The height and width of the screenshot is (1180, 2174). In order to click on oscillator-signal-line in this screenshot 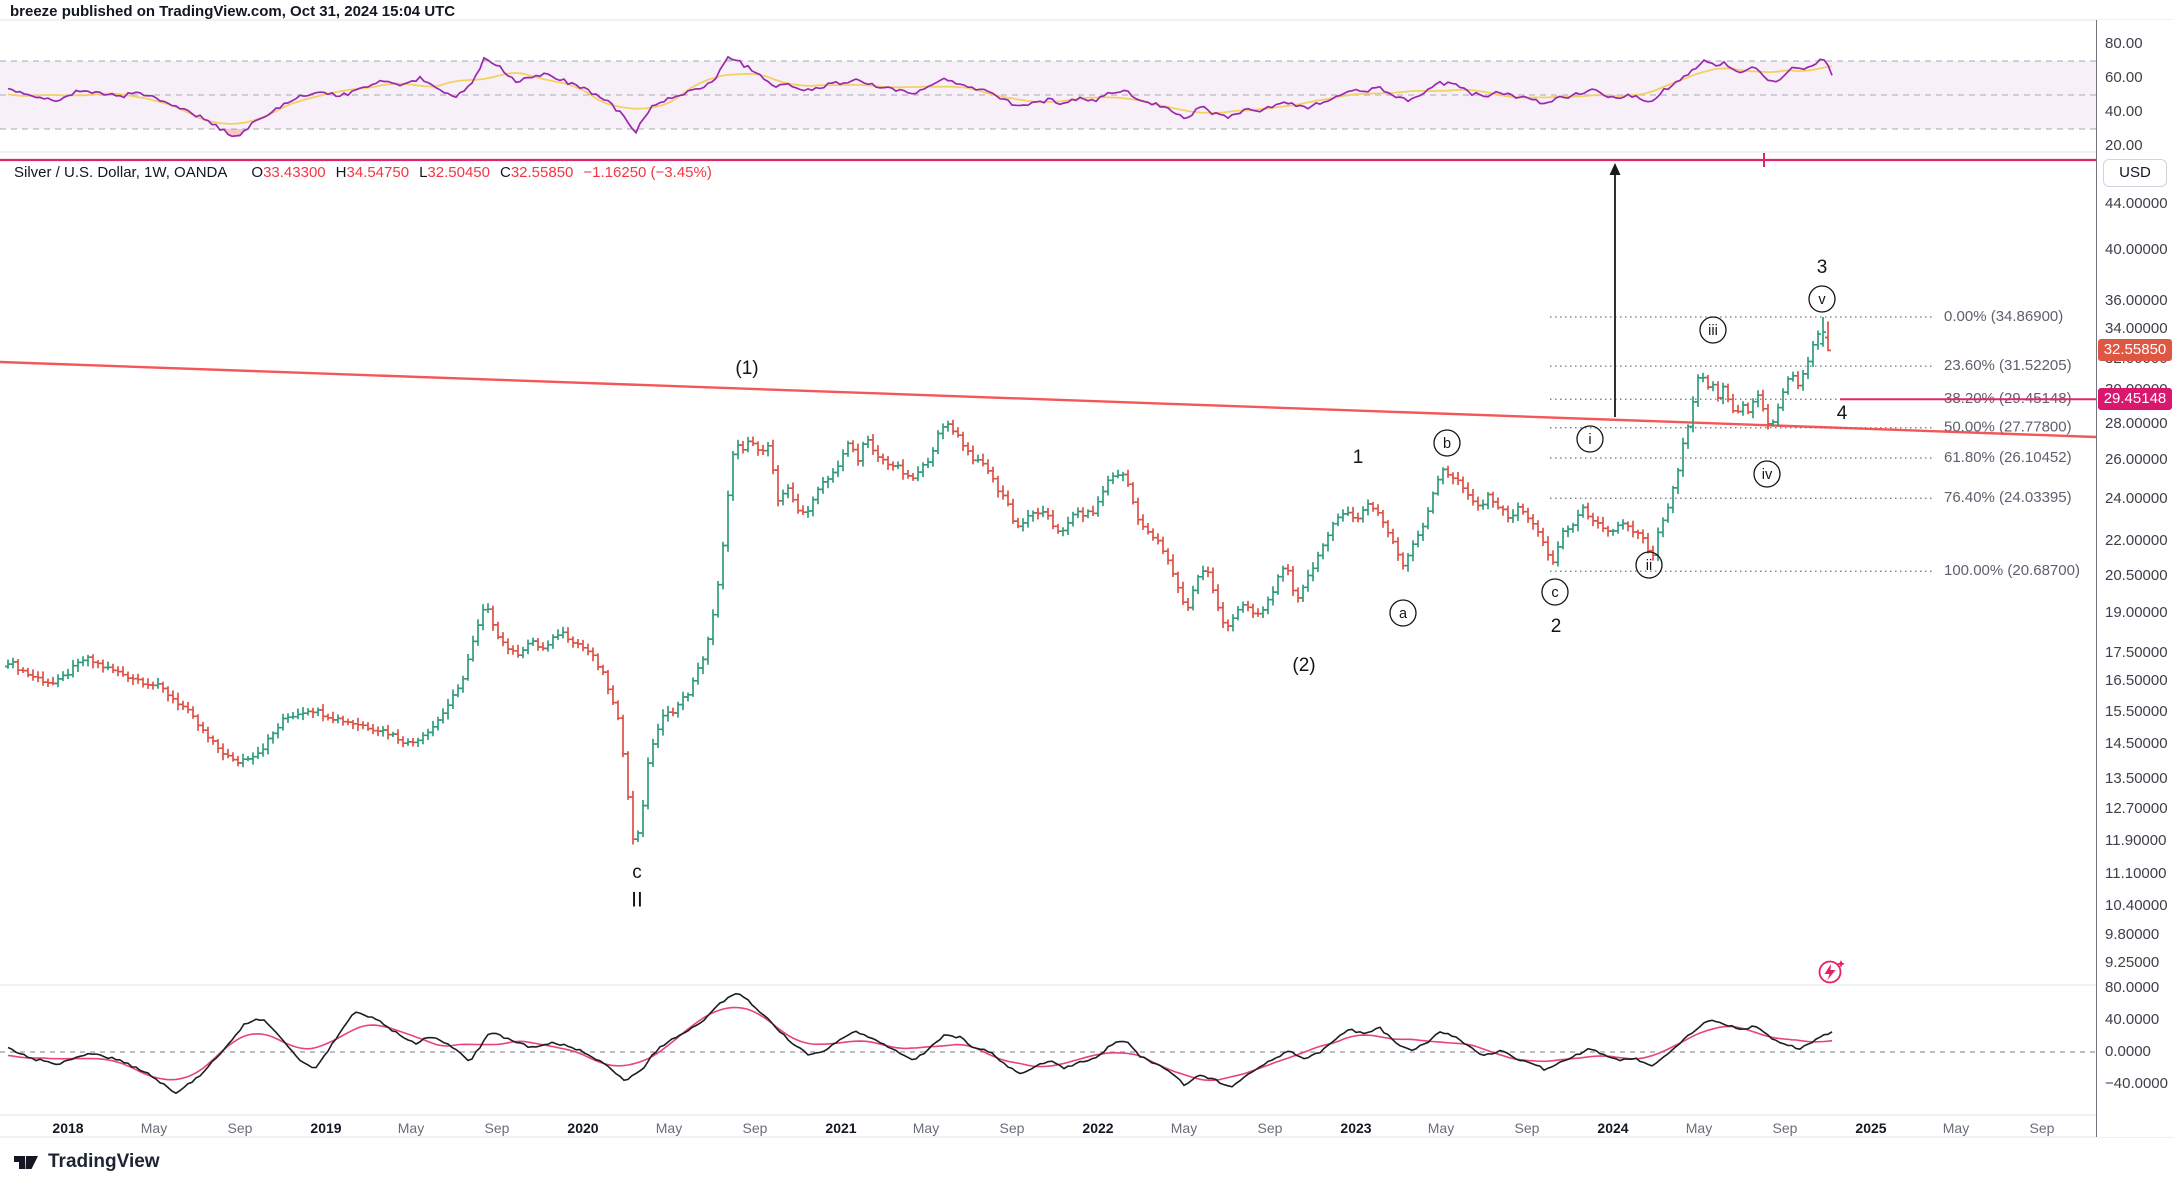, I will do `click(920, 1044)`.